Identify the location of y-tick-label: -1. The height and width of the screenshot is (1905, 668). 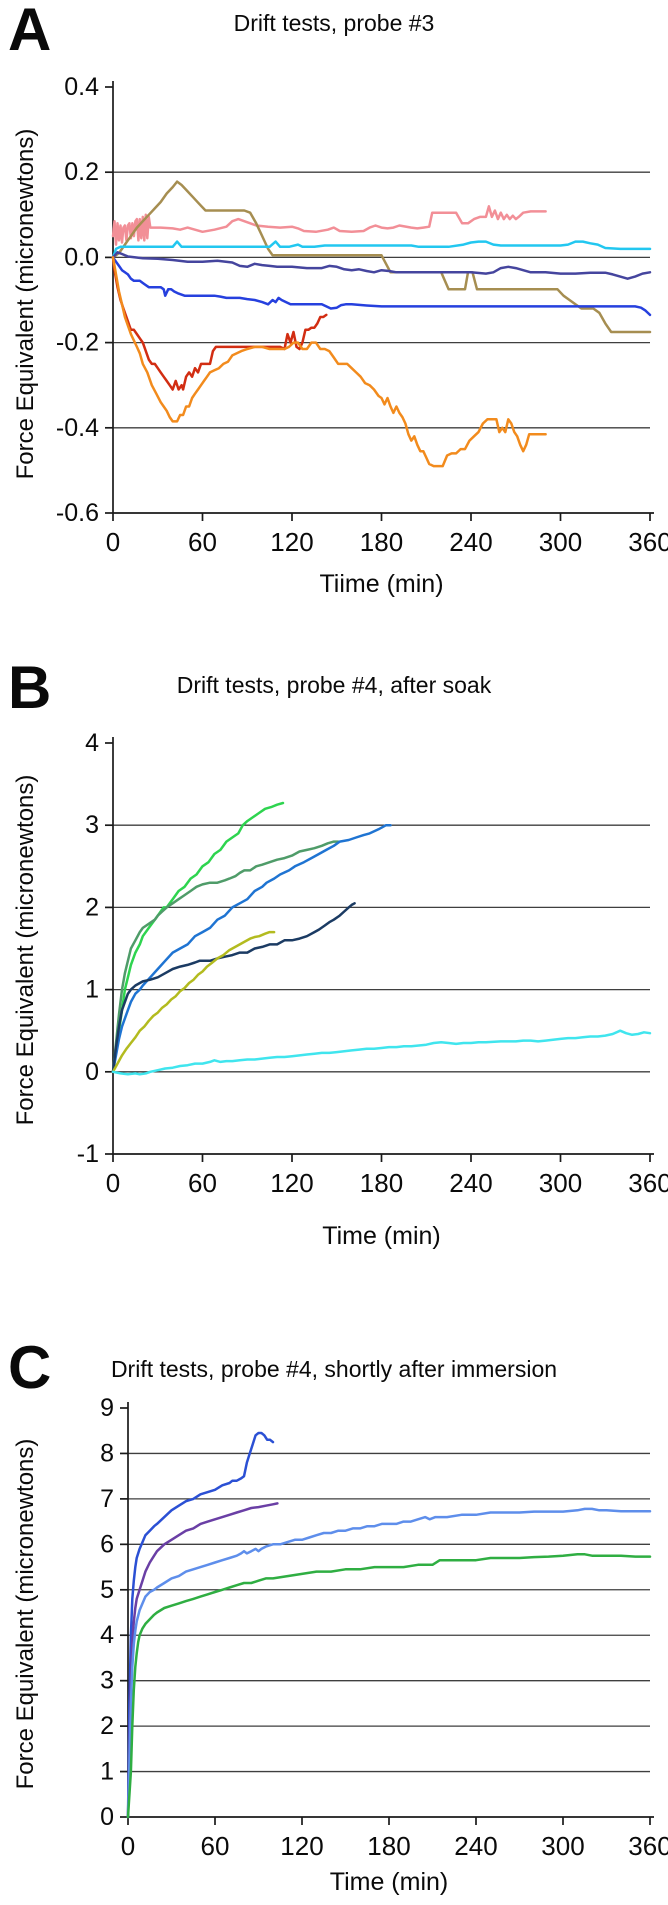
(88, 1154).